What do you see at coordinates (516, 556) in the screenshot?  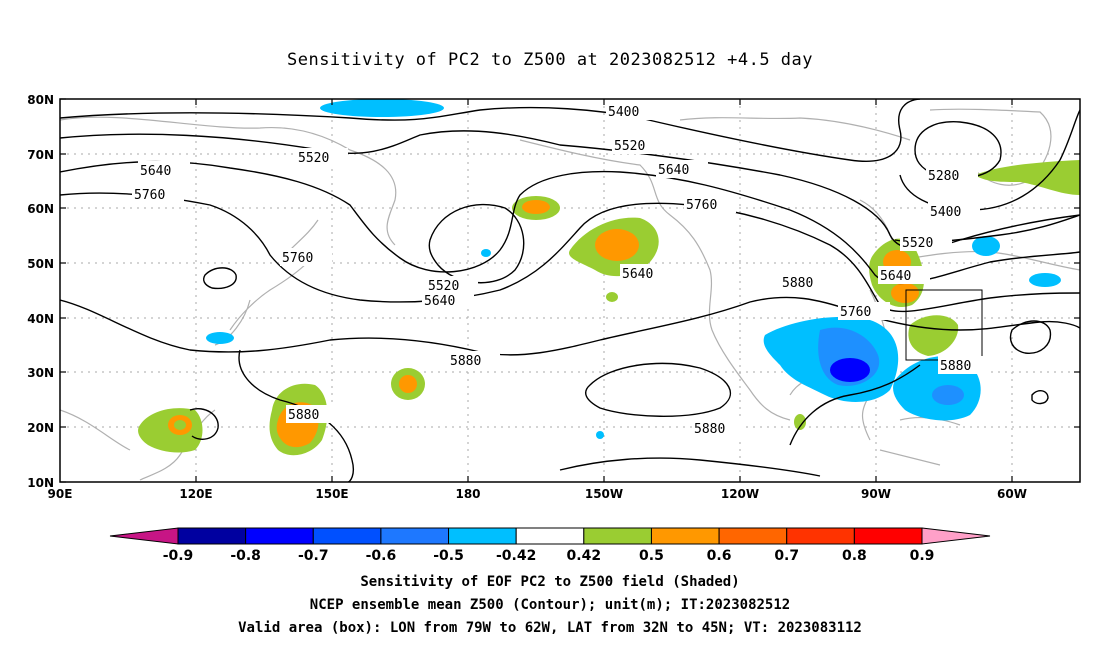 I see `colorbar-tick-label: -0.42` at bounding box center [516, 556].